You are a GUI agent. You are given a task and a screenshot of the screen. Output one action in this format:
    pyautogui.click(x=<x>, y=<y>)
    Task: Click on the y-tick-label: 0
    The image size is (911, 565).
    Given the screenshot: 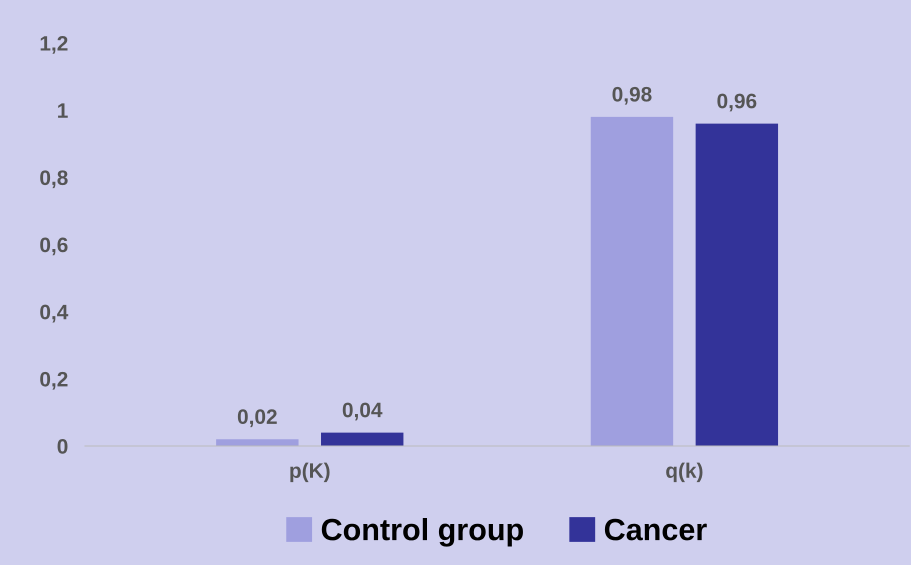 What is the action you would take?
    pyautogui.click(x=63, y=446)
    